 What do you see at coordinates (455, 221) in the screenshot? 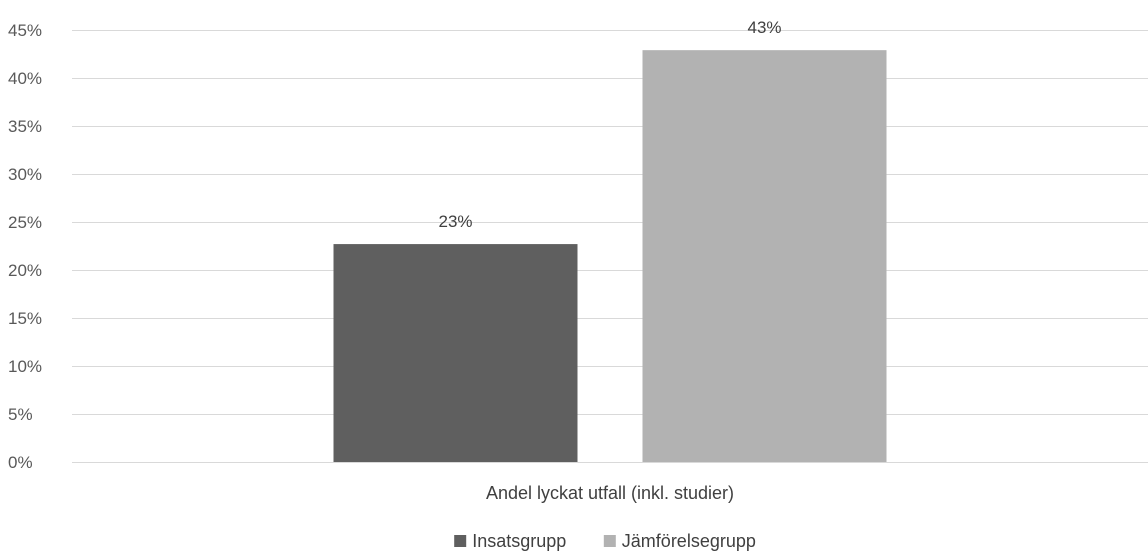
I see `data-label: 23%` at bounding box center [455, 221].